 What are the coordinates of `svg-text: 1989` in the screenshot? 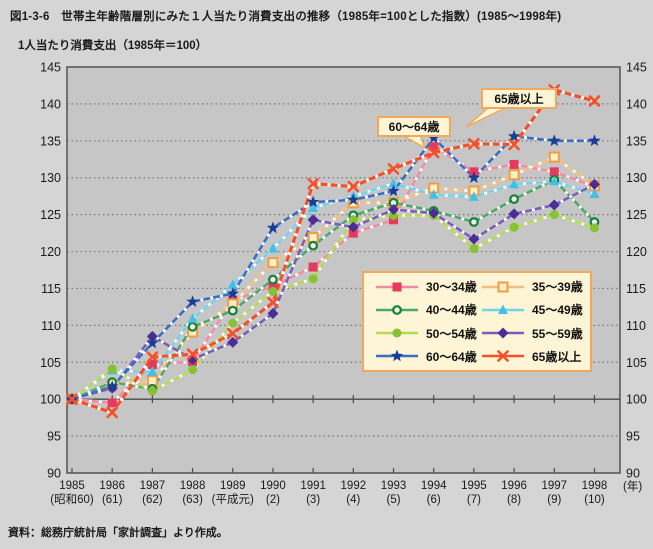 It's located at (233, 486).